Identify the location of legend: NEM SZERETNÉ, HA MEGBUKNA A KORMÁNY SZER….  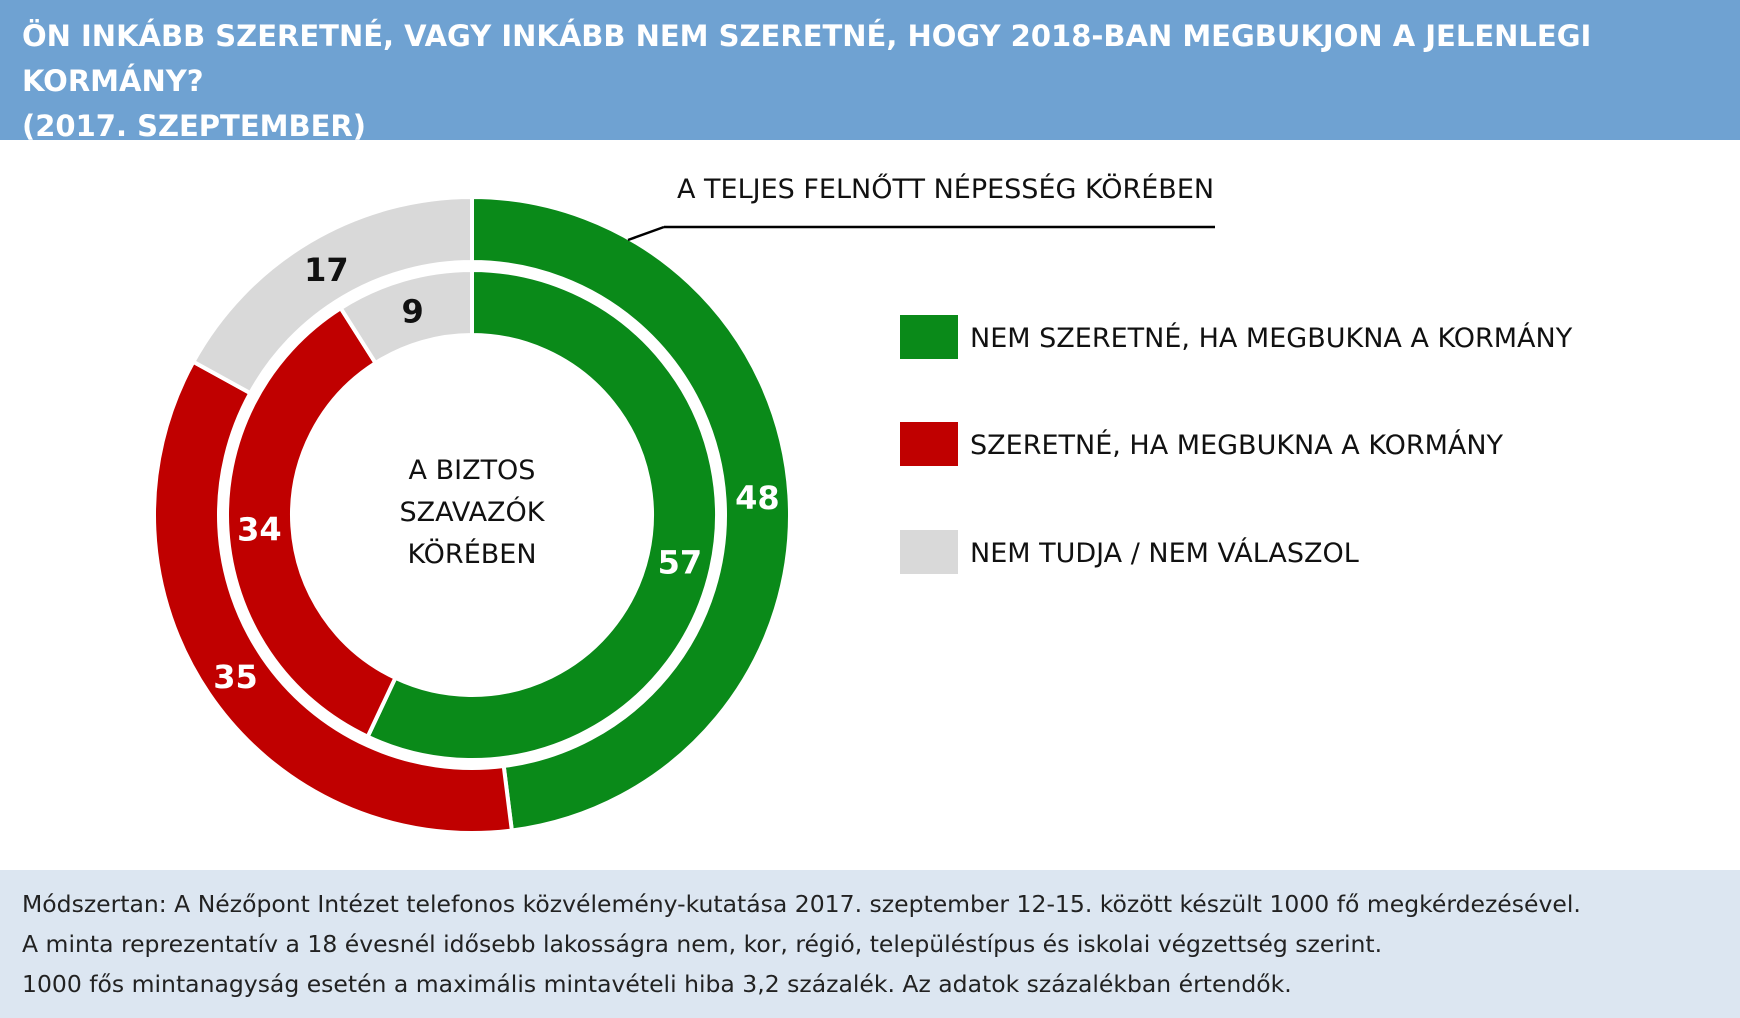
(1236, 444).